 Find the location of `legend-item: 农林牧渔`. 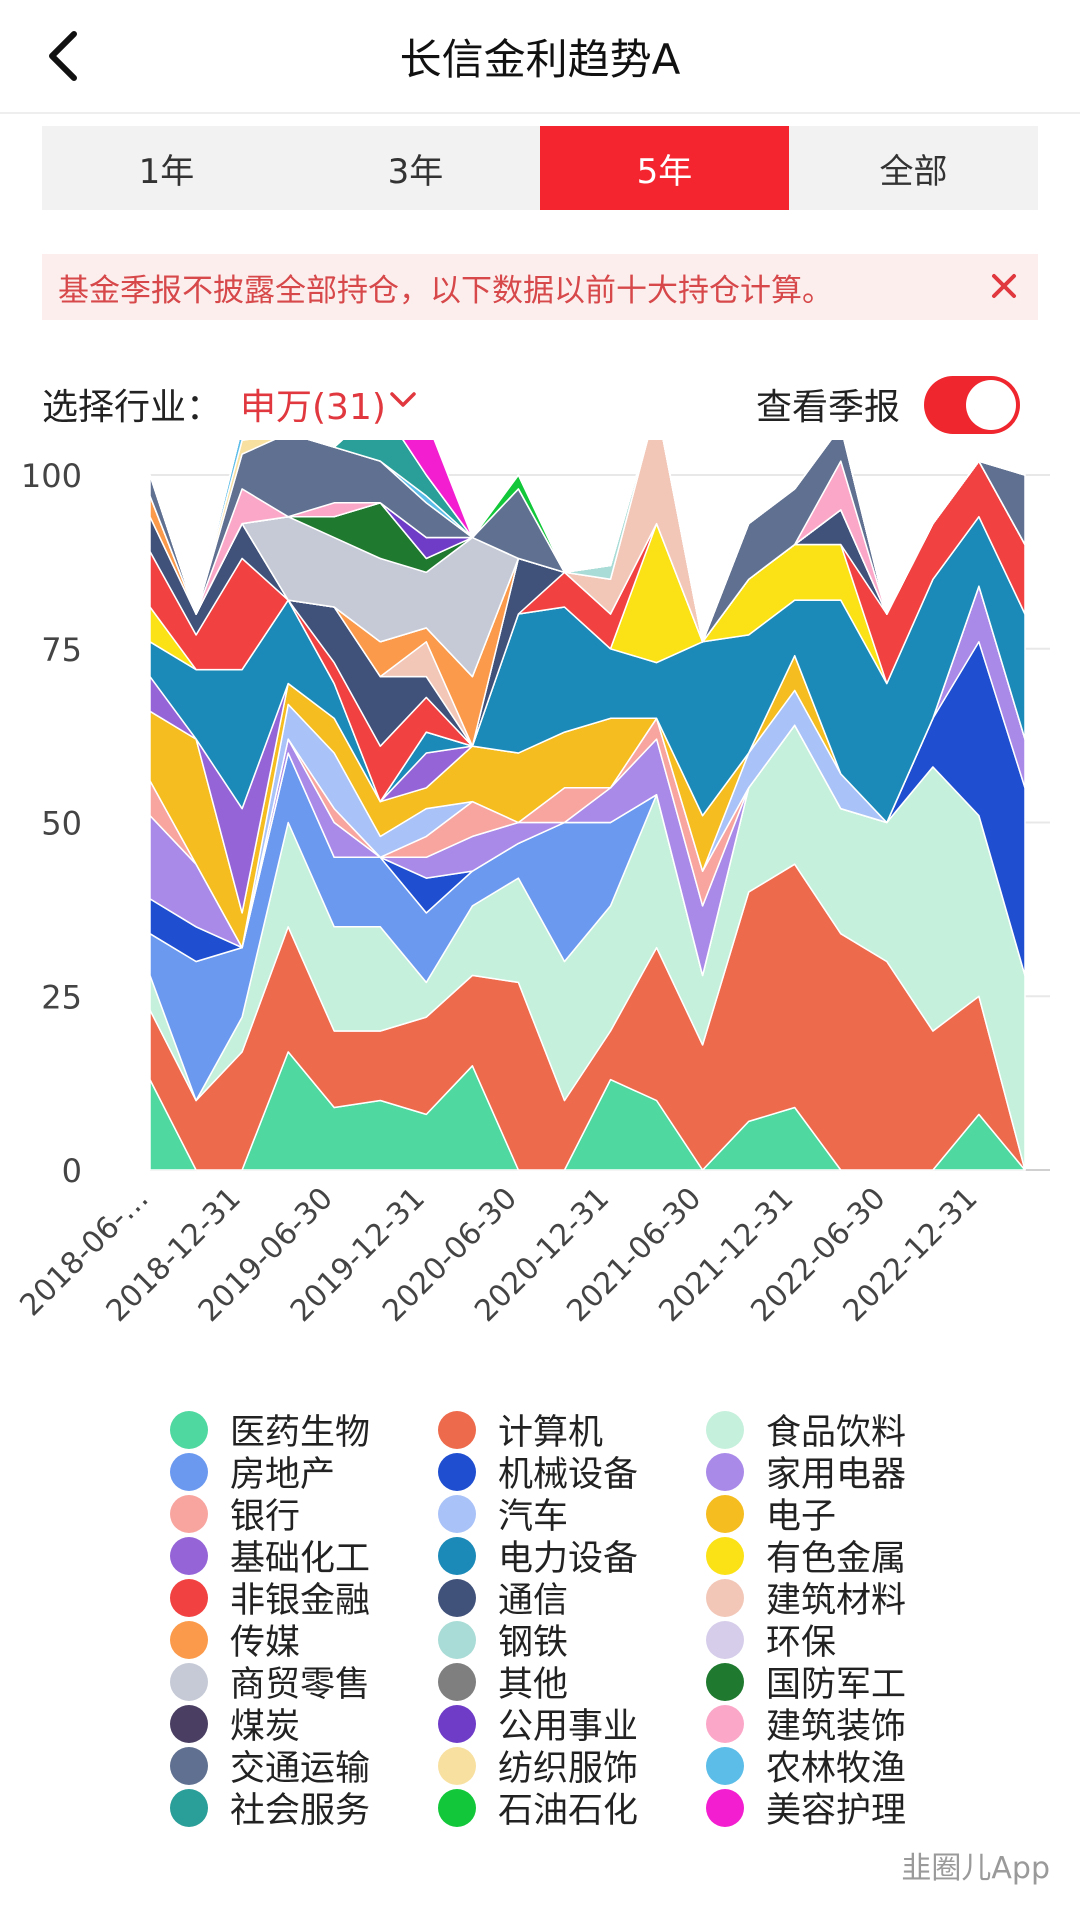

legend-item: 农林牧渔 is located at coordinates (806, 1765).